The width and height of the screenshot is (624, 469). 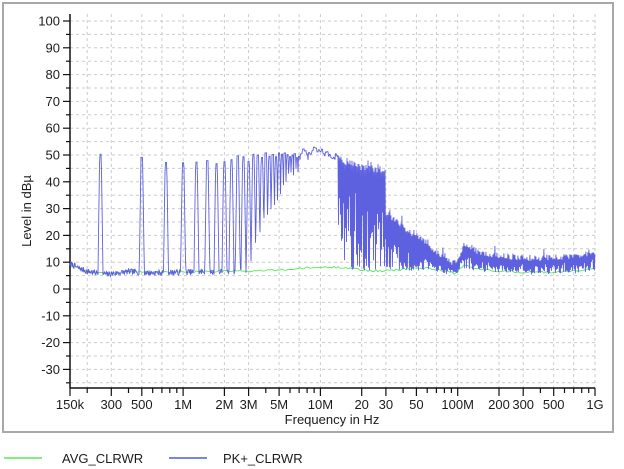 What do you see at coordinates (53, 208) in the screenshot?
I see `y-tick-label: 30` at bounding box center [53, 208].